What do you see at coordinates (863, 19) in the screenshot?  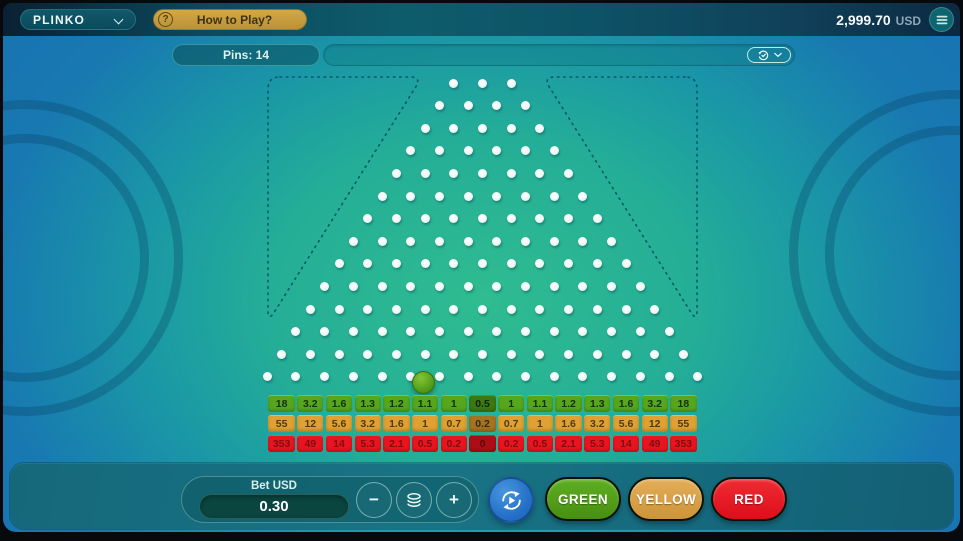 I see `balance-amount: 2,999.70` at bounding box center [863, 19].